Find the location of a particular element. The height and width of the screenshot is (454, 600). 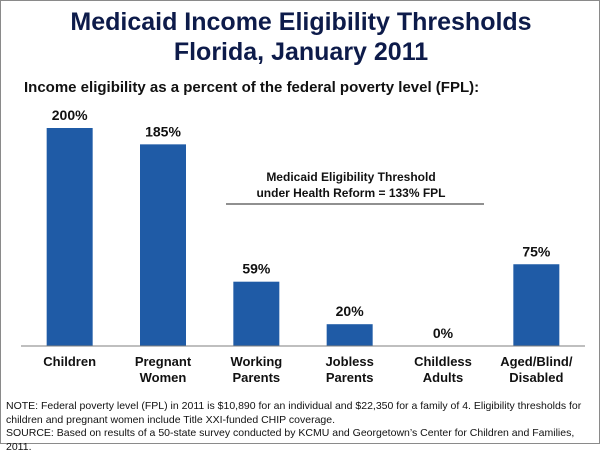

chart-title-line1: Medicaid Income Eligibility Thresholds is located at coordinates (301, 22).